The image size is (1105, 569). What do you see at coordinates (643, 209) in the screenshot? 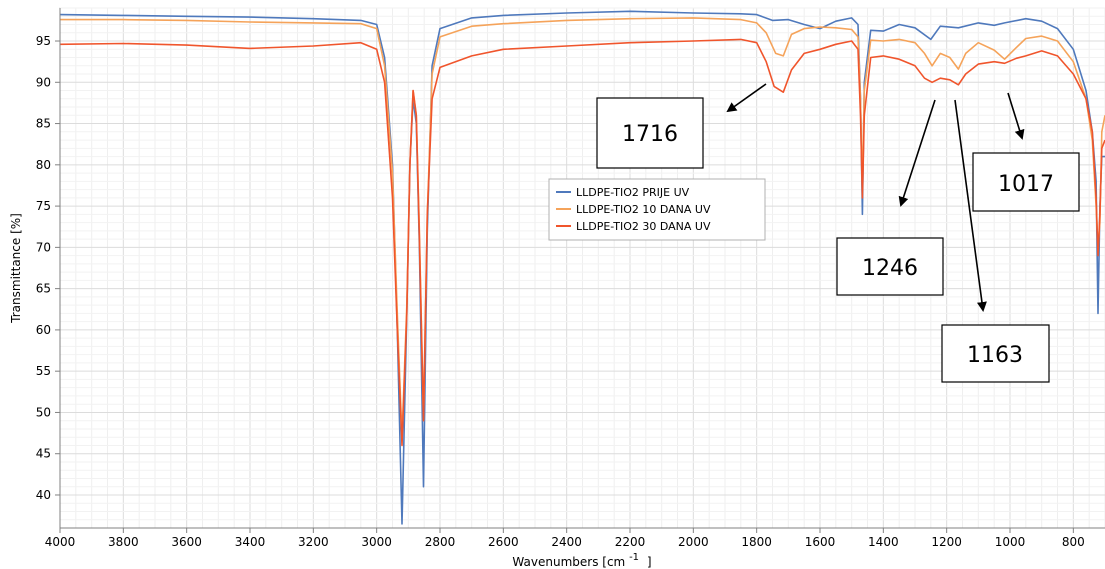
I see `legend-label: LLDPE-TIO2 10 DANA UV` at bounding box center [643, 209].